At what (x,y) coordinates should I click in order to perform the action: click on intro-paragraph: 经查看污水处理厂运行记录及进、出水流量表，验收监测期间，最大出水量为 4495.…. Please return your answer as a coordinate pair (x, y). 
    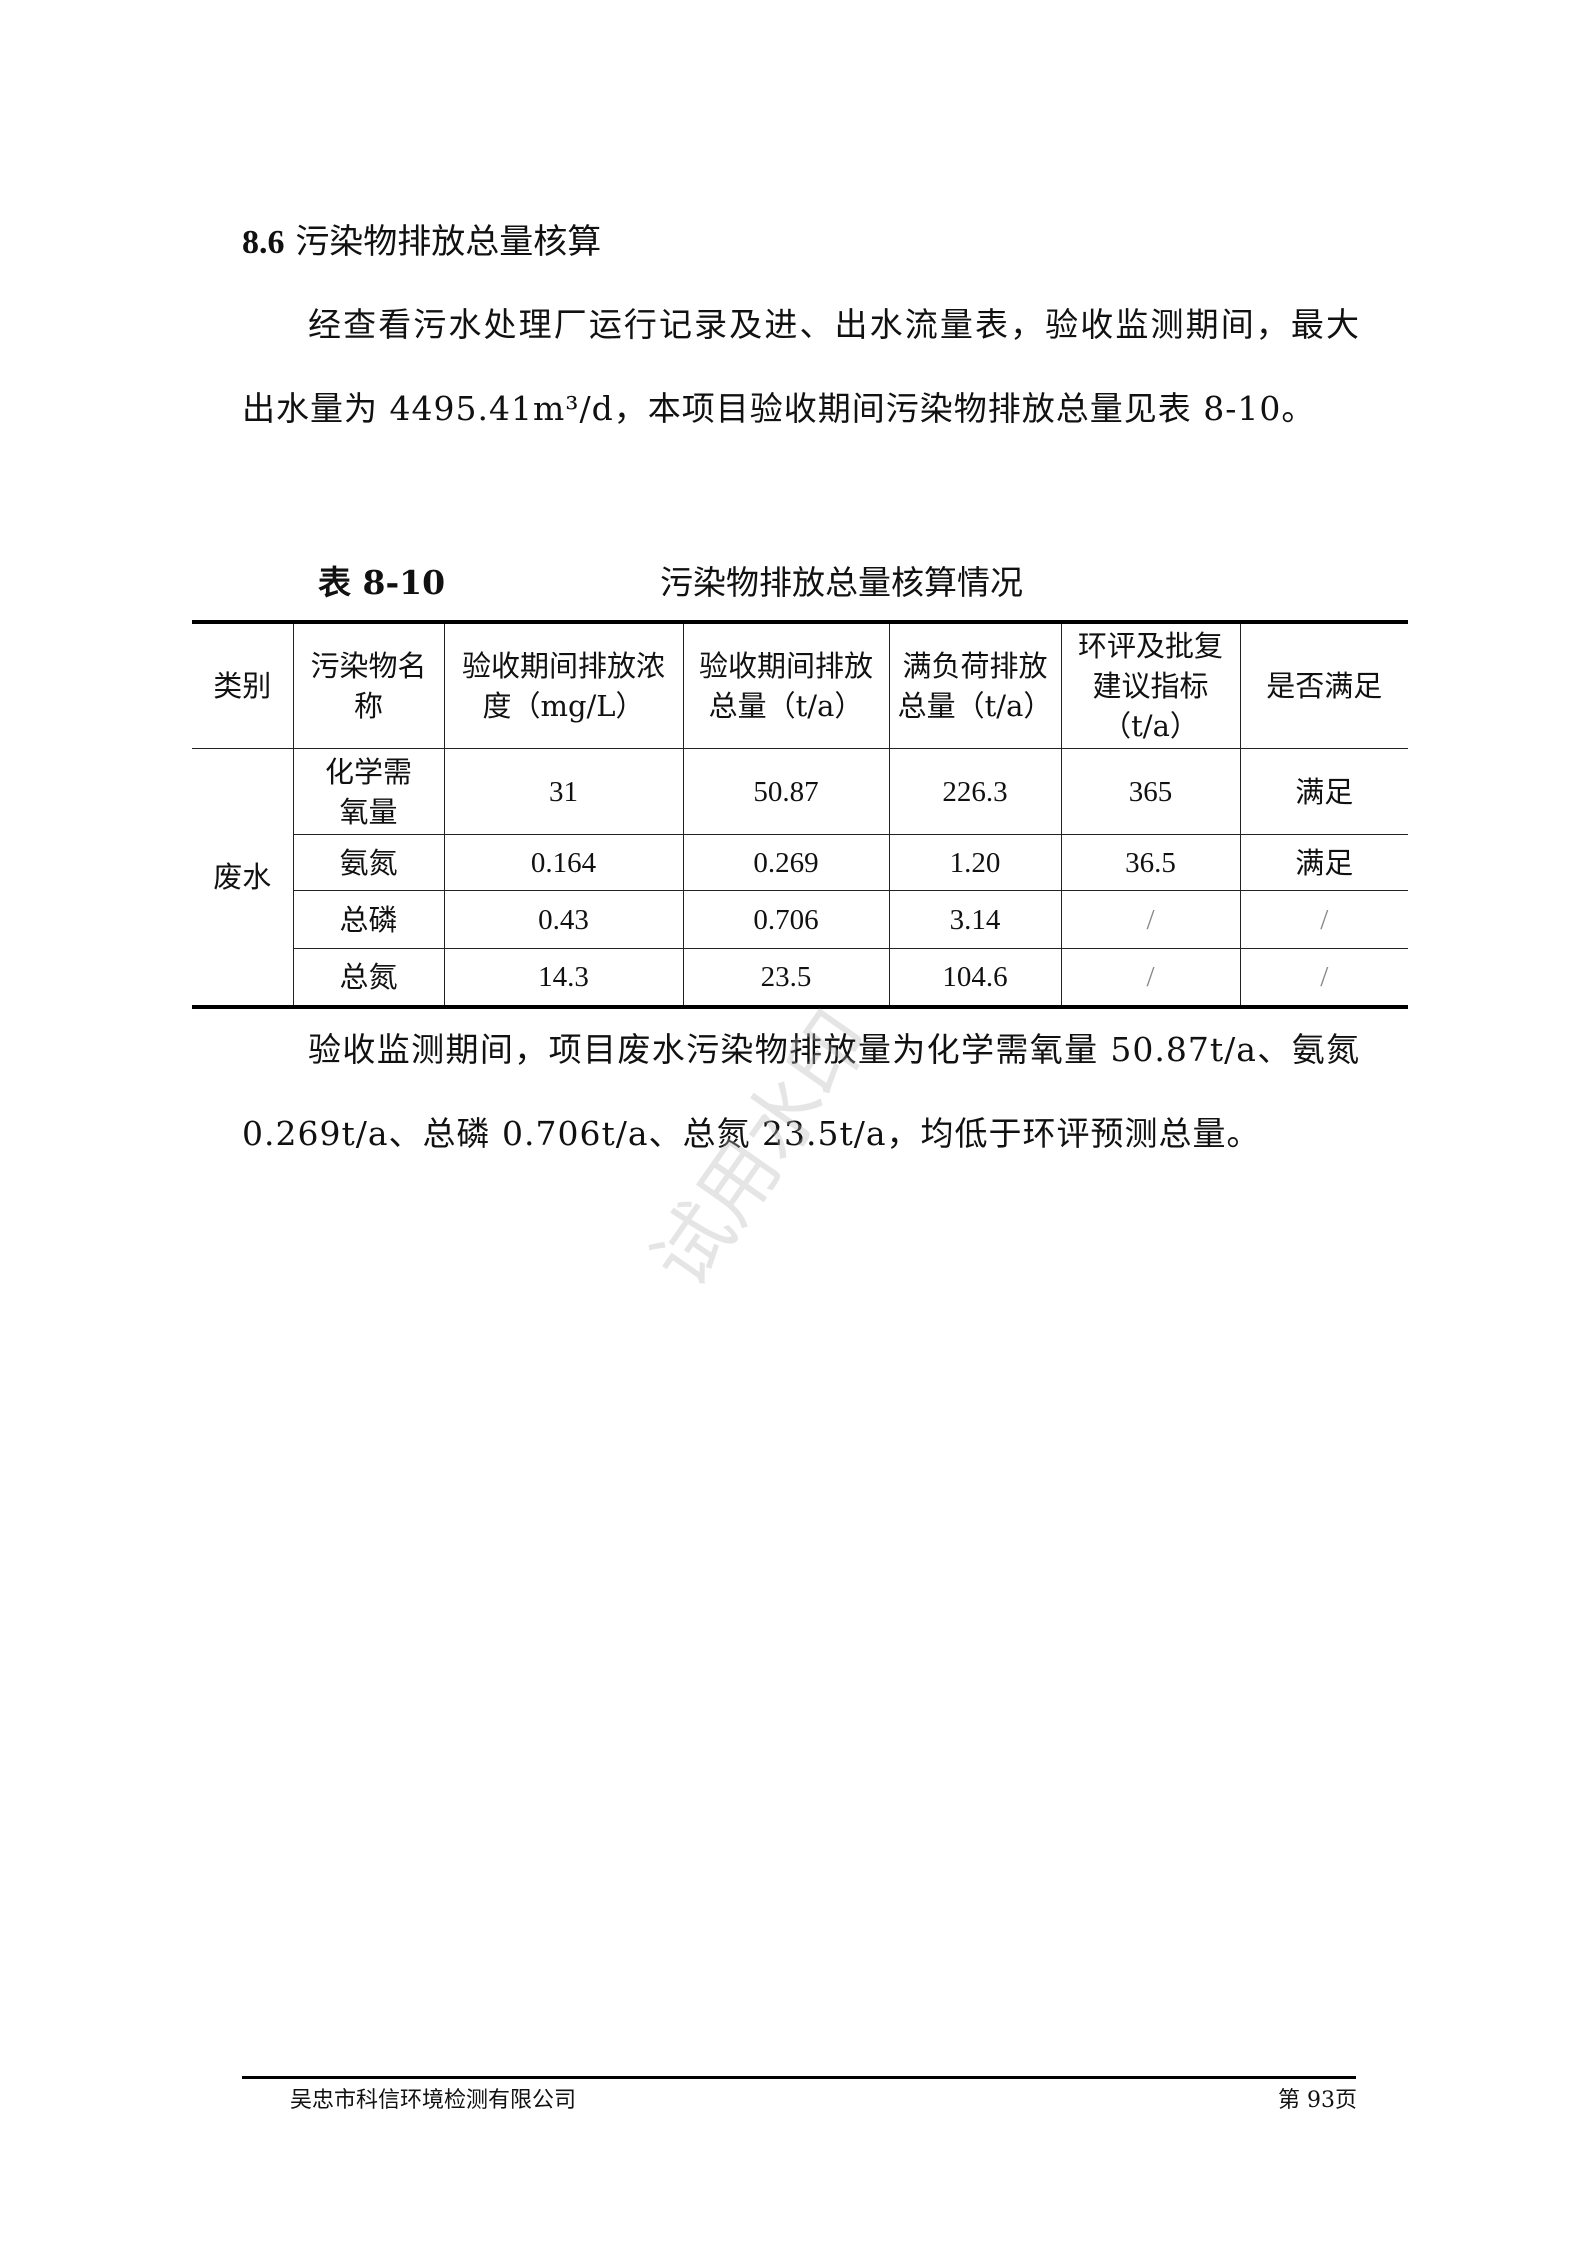
    Looking at the image, I should click on (801, 366).